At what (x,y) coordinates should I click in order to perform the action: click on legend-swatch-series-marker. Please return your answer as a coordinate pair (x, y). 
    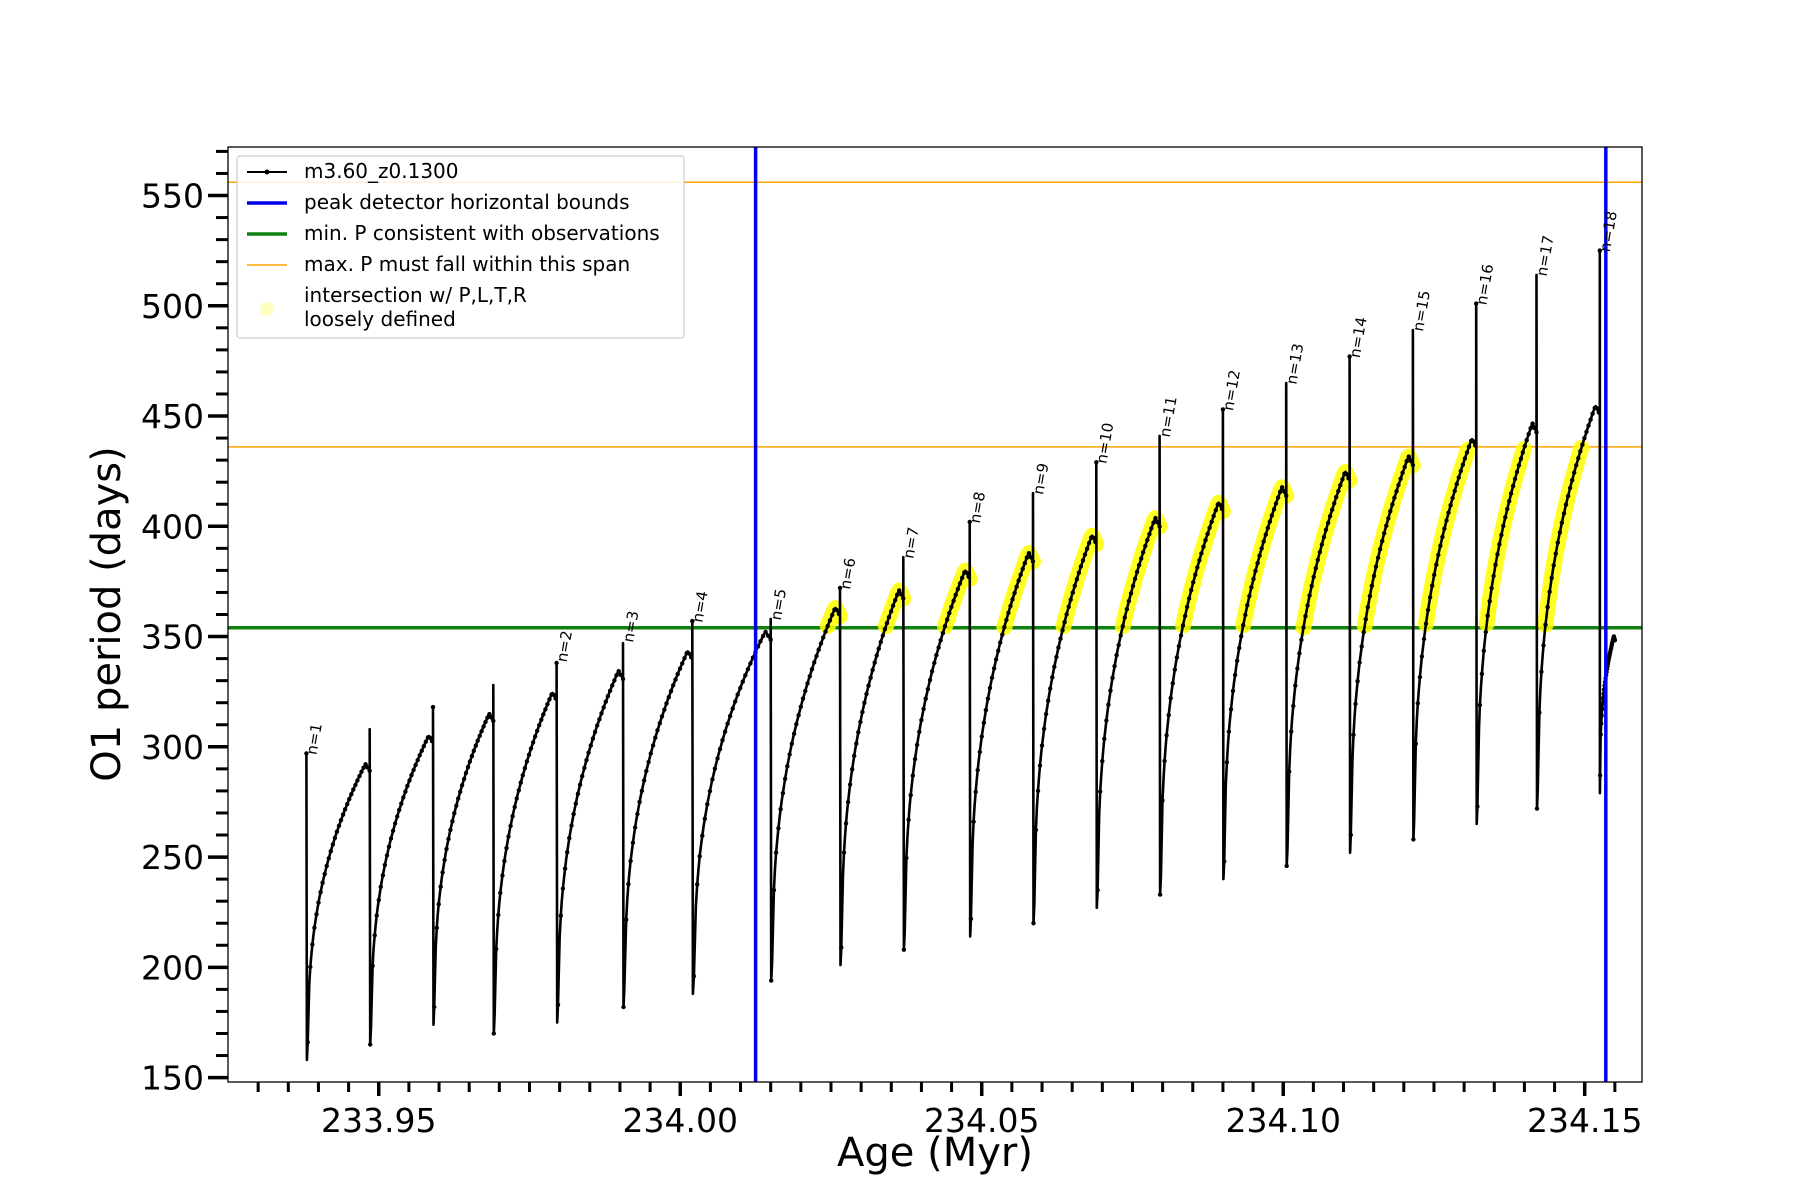
    Looking at the image, I should click on (267, 172).